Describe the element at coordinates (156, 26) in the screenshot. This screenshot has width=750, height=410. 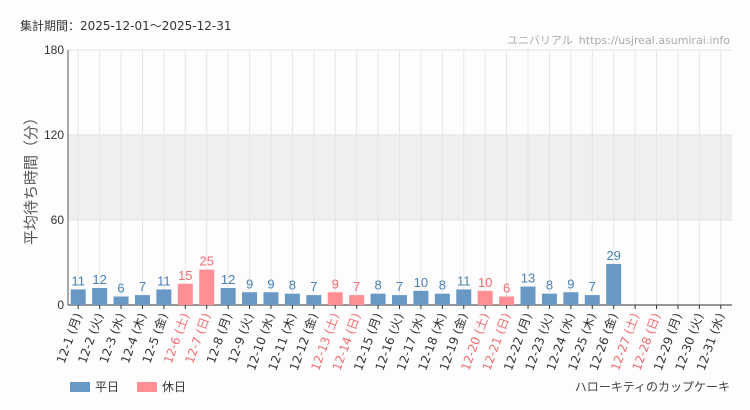
I see `period-value: 2025-12-01〜2025-12-31` at that location.